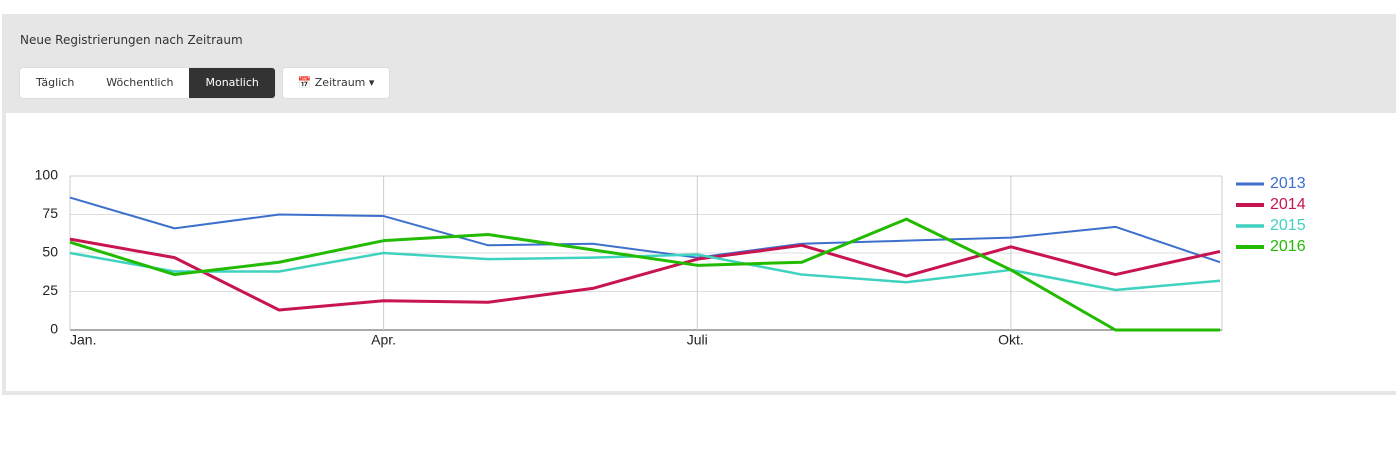 This screenshot has width=1396, height=452. What do you see at coordinates (1288, 183) in the screenshot?
I see `legend-label: 2013` at bounding box center [1288, 183].